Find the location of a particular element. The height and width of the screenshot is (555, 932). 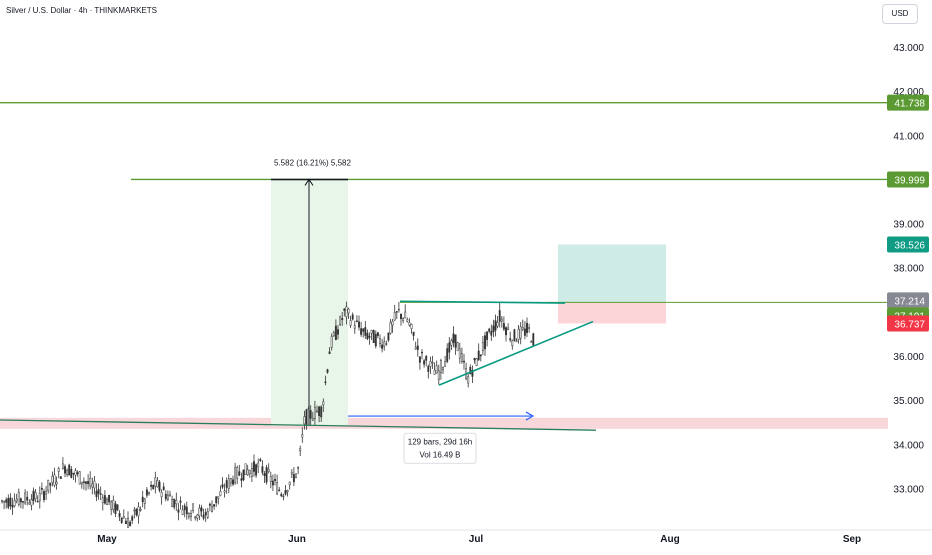

y-tick-label: 43.000 is located at coordinates (908, 48).